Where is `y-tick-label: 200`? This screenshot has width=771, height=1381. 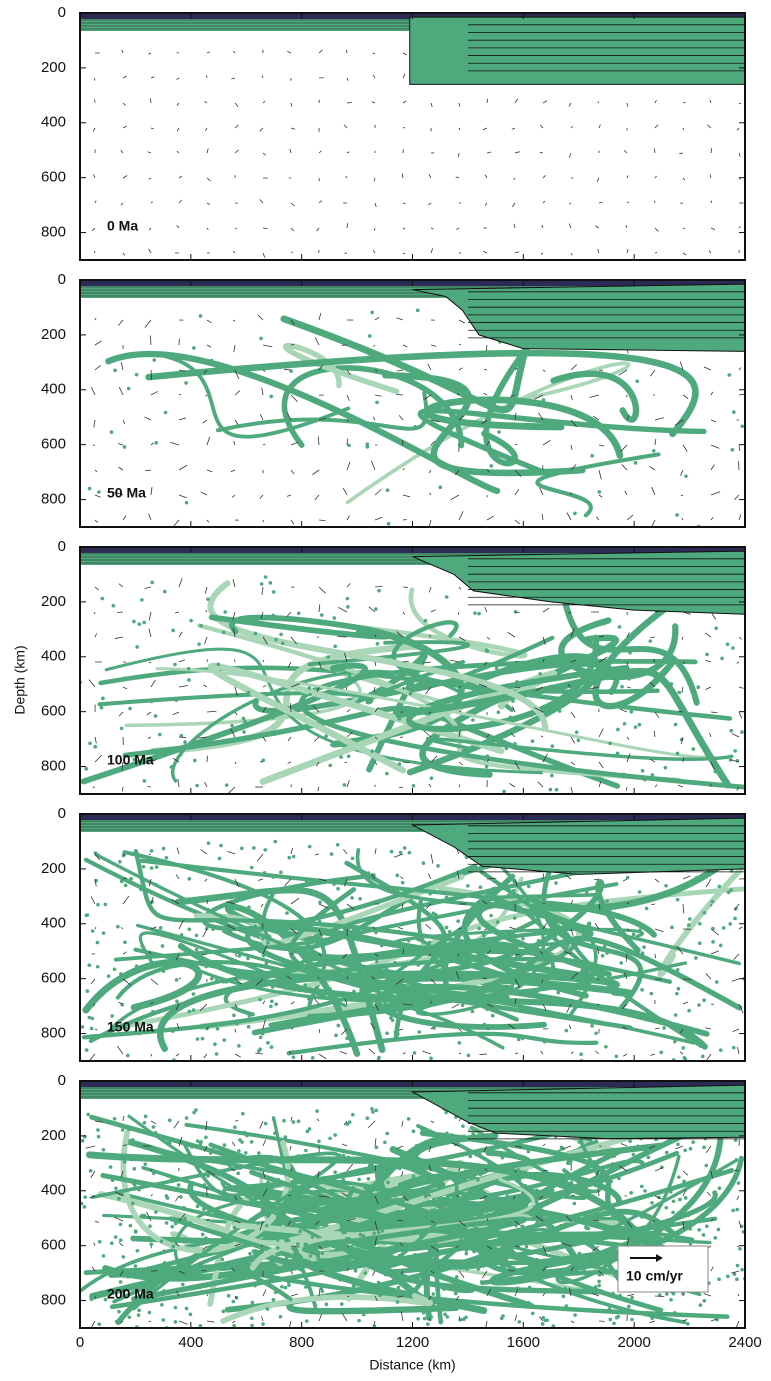
y-tick-label: 200 is located at coordinates (53, 601).